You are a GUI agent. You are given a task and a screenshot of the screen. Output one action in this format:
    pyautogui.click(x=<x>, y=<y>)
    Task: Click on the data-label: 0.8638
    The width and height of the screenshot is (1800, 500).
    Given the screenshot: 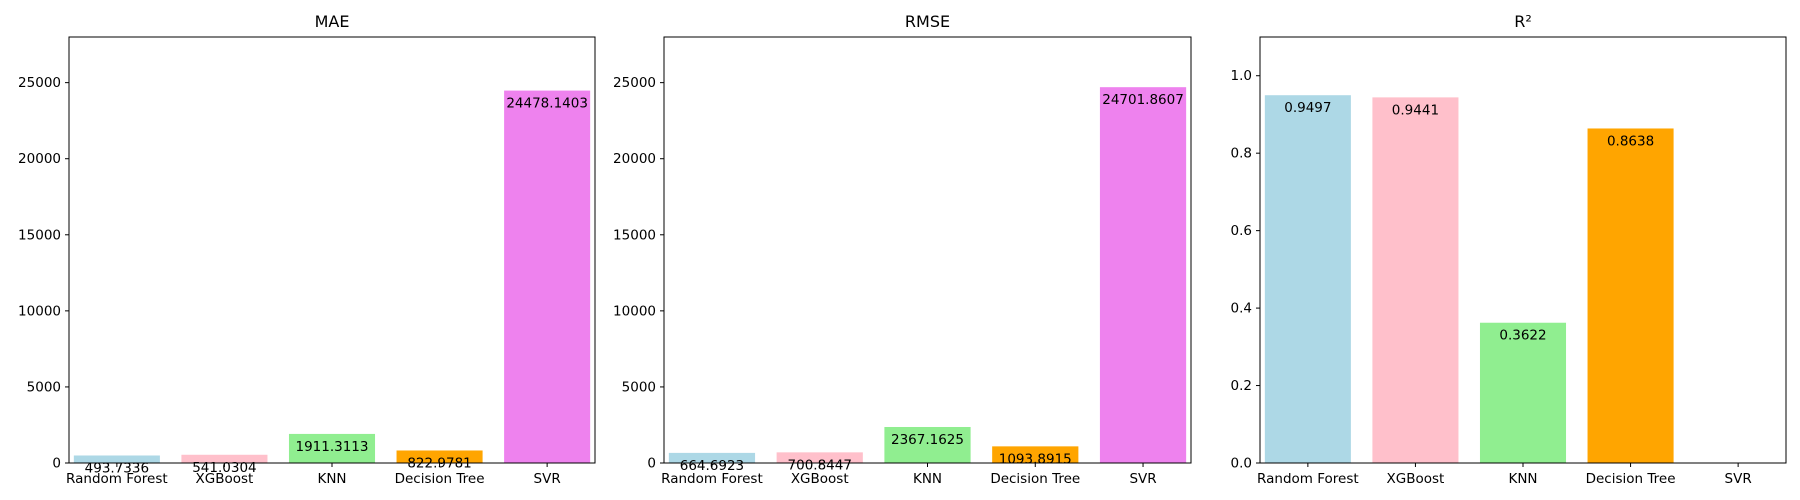 What is the action you would take?
    pyautogui.click(x=1630, y=141)
    